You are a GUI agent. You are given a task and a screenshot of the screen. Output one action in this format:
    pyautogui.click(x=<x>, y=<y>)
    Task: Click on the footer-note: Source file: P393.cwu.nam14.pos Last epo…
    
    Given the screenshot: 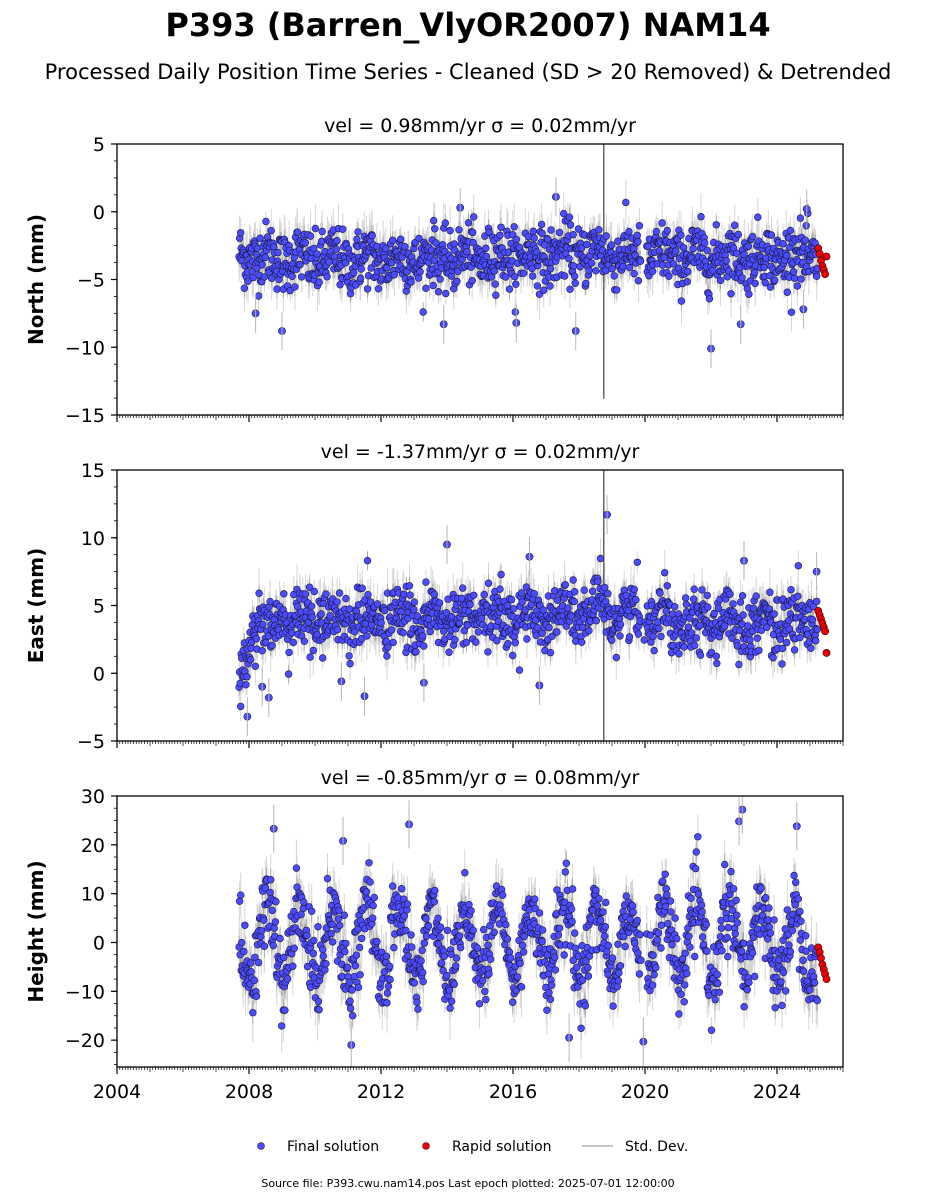 What is the action you would take?
    pyautogui.click(x=467, y=1183)
    